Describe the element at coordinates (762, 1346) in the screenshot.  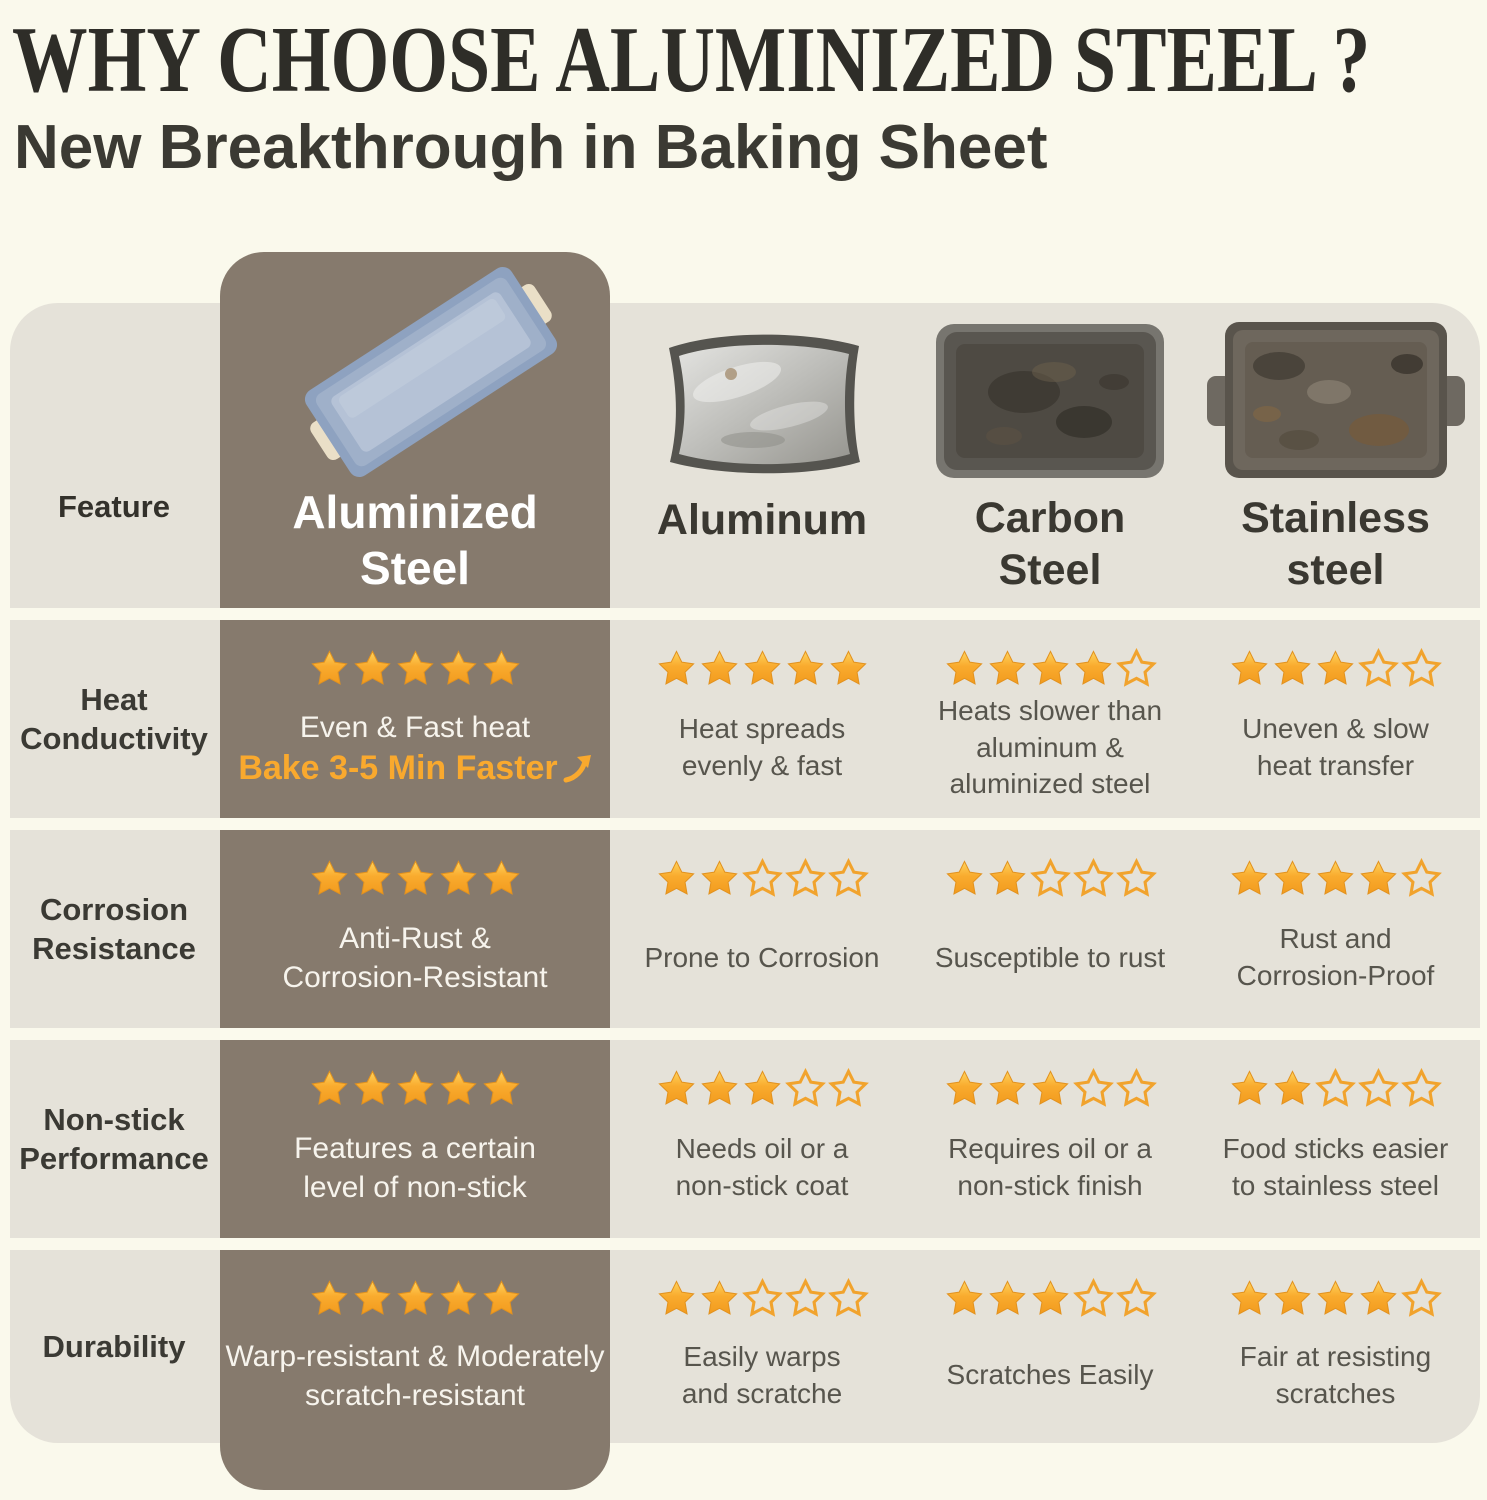
I see `cell-durability-aluminum: Easily warps and scratche` at that location.